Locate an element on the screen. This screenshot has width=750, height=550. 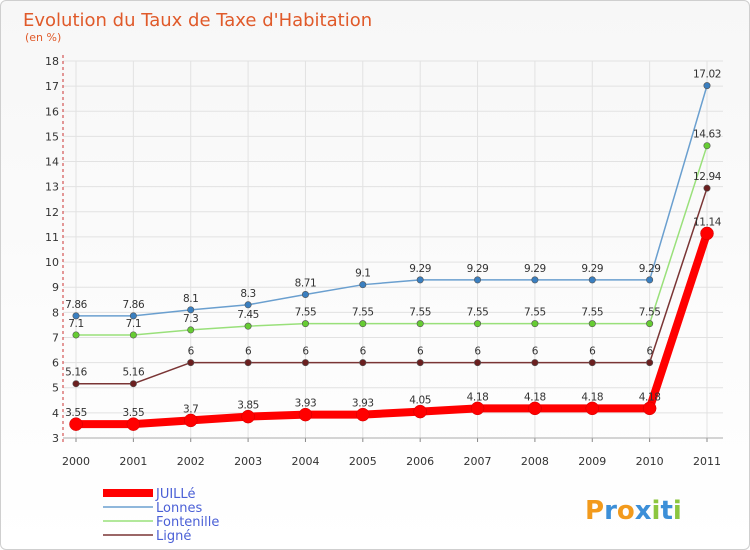
proxiti-logo: Proxiti is located at coordinates (633, 511).